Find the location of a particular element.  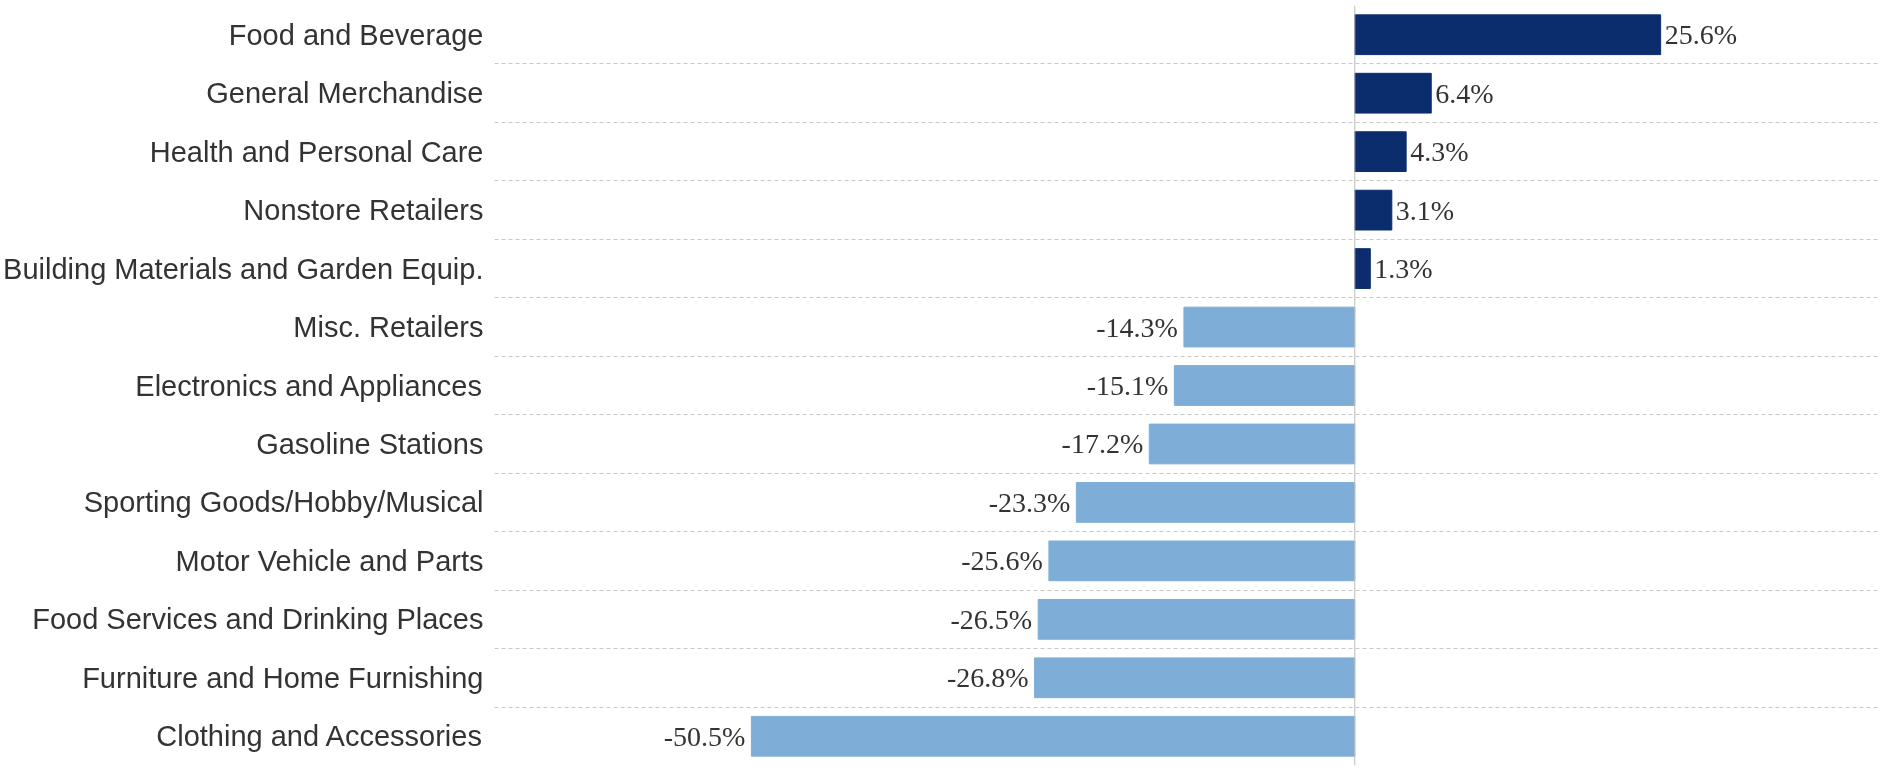

y-tick-label: Clothing and Accessories is located at coordinates (319, 736).